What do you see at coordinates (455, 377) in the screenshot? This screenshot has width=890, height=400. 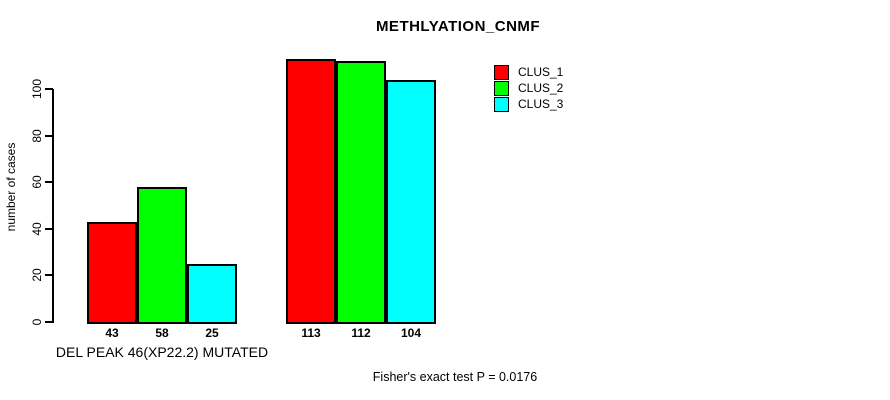 I see `fisher-test-annotation: Fisher's exact test P = 0.0176` at bounding box center [455, 377].